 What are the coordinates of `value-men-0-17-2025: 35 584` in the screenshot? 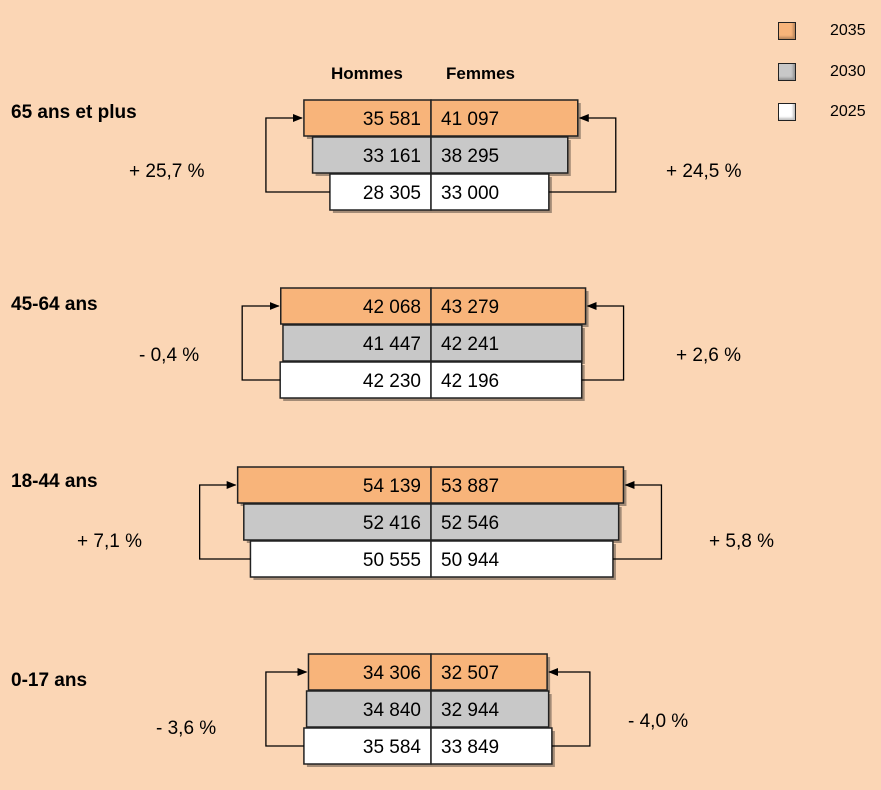 It's located at (392, 747).